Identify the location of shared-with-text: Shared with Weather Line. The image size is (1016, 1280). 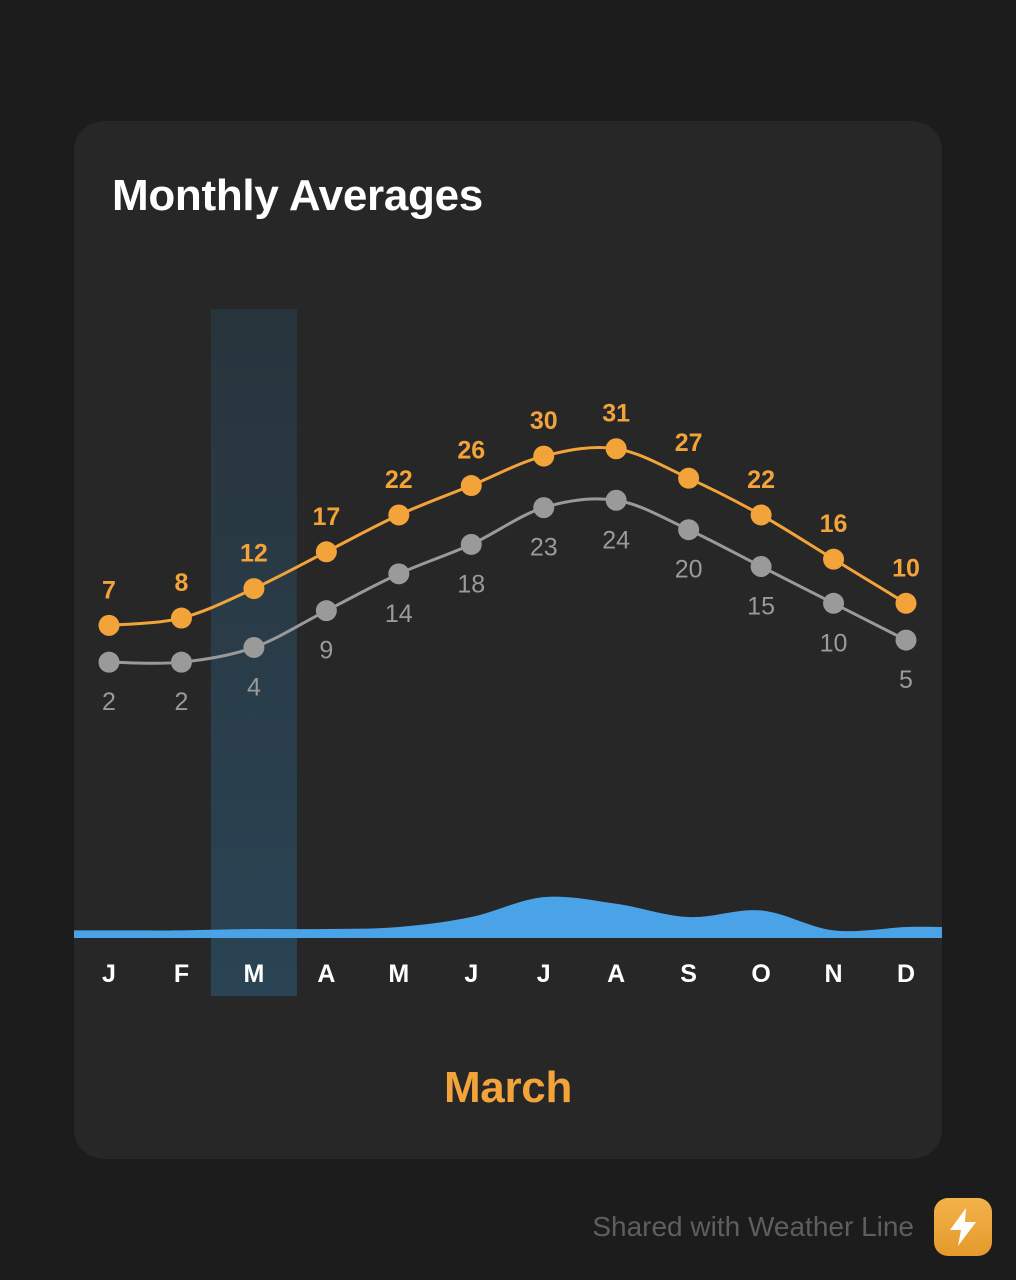
(753, 1226).